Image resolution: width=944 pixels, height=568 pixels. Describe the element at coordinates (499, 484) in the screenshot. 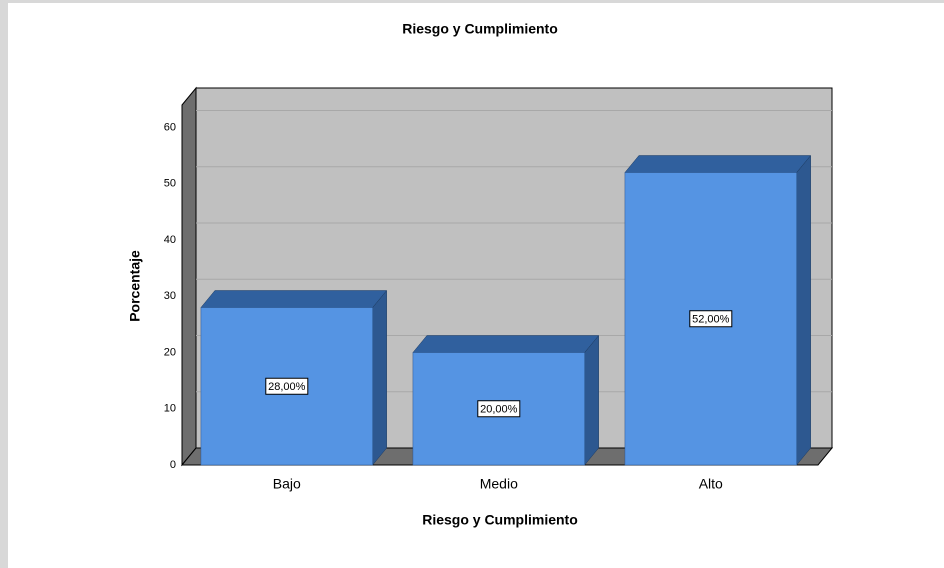

I see `x-tick-label: Medio` at that location.